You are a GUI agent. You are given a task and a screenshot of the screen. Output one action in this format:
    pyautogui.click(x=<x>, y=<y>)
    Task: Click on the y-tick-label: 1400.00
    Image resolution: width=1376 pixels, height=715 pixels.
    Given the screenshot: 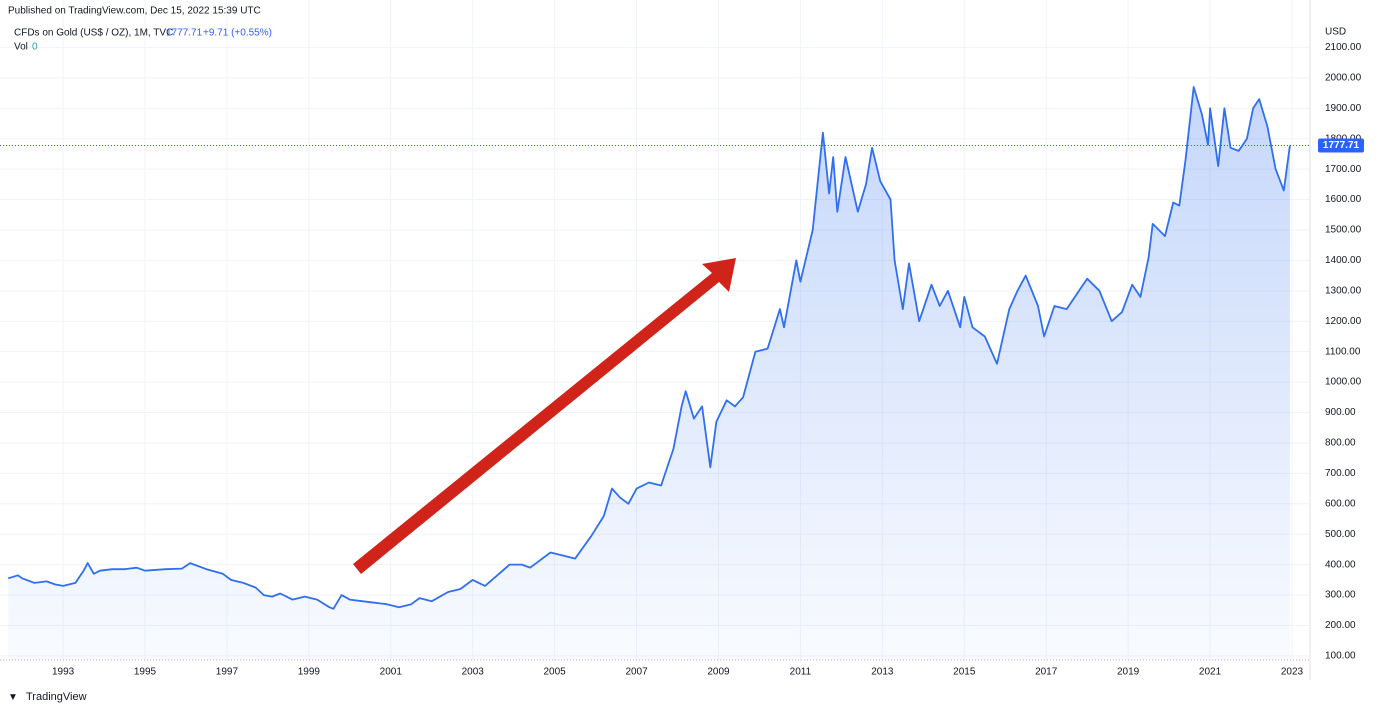 What is the action you would take?
    pyautogui.click(x=1343, y=260)
    